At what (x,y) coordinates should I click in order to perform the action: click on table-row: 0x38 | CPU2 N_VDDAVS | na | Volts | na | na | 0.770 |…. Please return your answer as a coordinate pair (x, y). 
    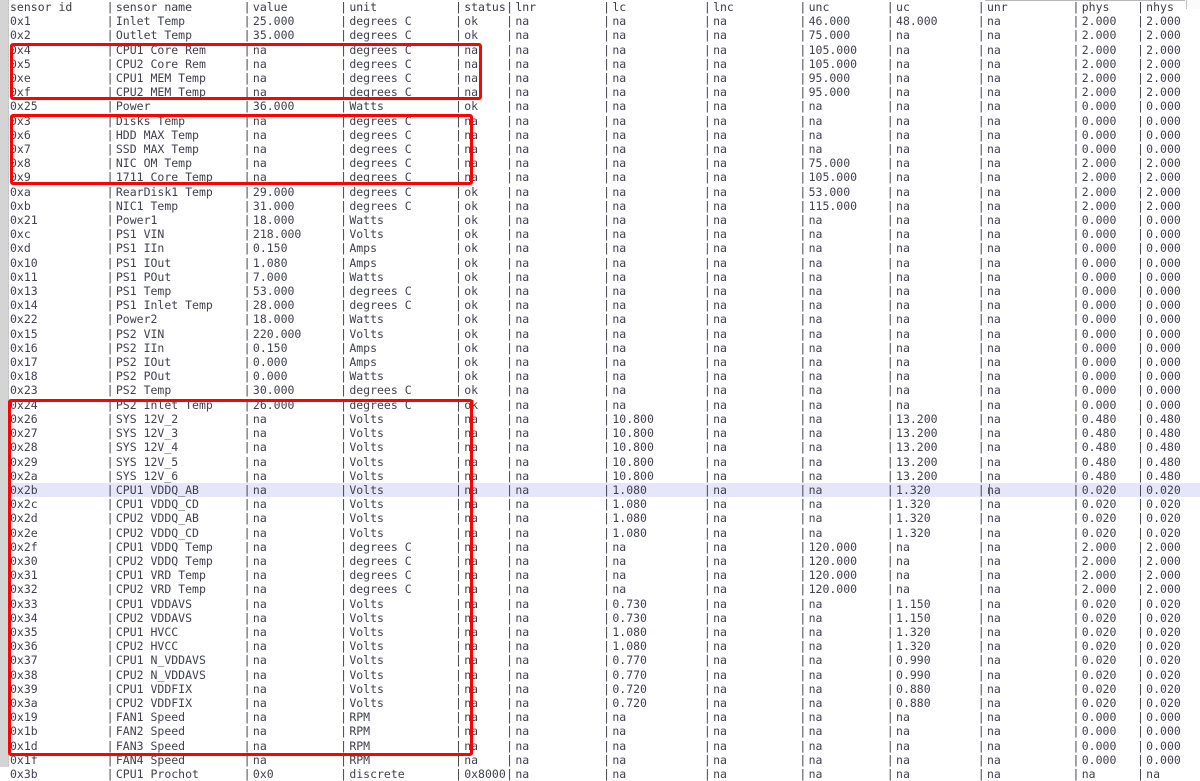
    Looking at the image, I should click on (605, 675).